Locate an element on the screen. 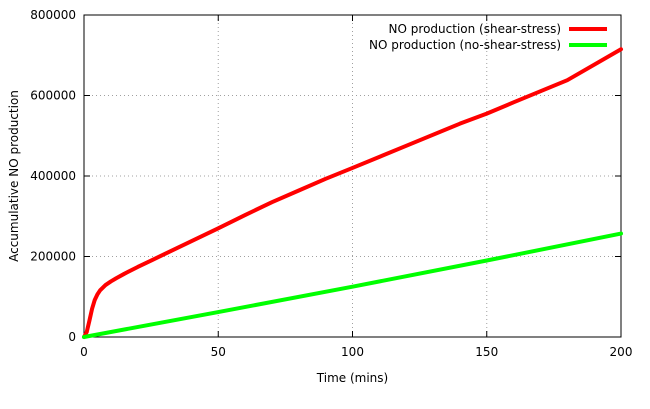  y-tick-label: 600000 is located at coordinates (53, 96).